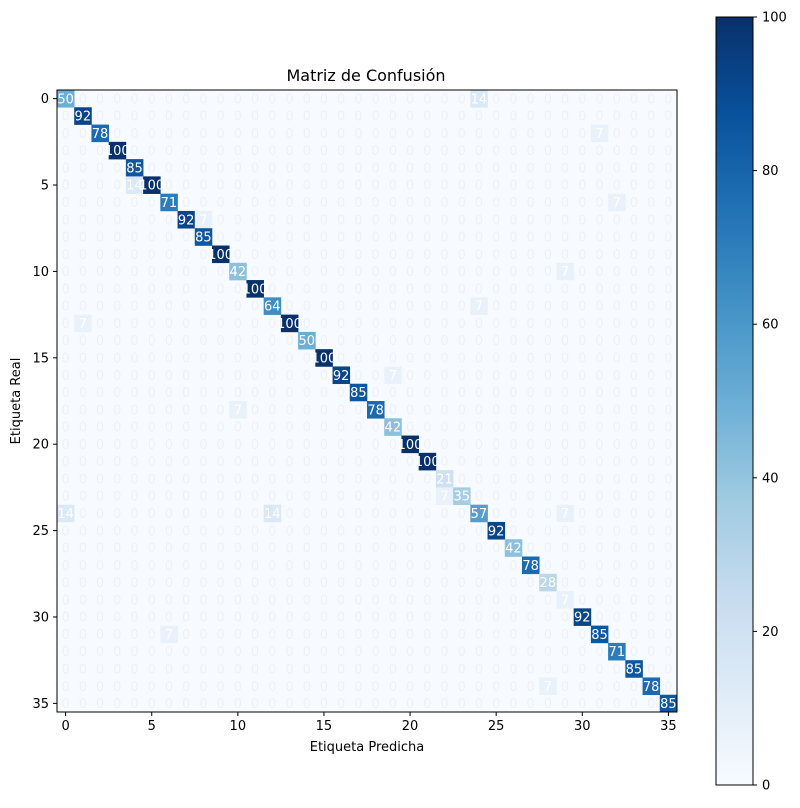  Describe the element at coordinates (668, 726) in the screenshot. I see `x-tick-label: 35` at that location.